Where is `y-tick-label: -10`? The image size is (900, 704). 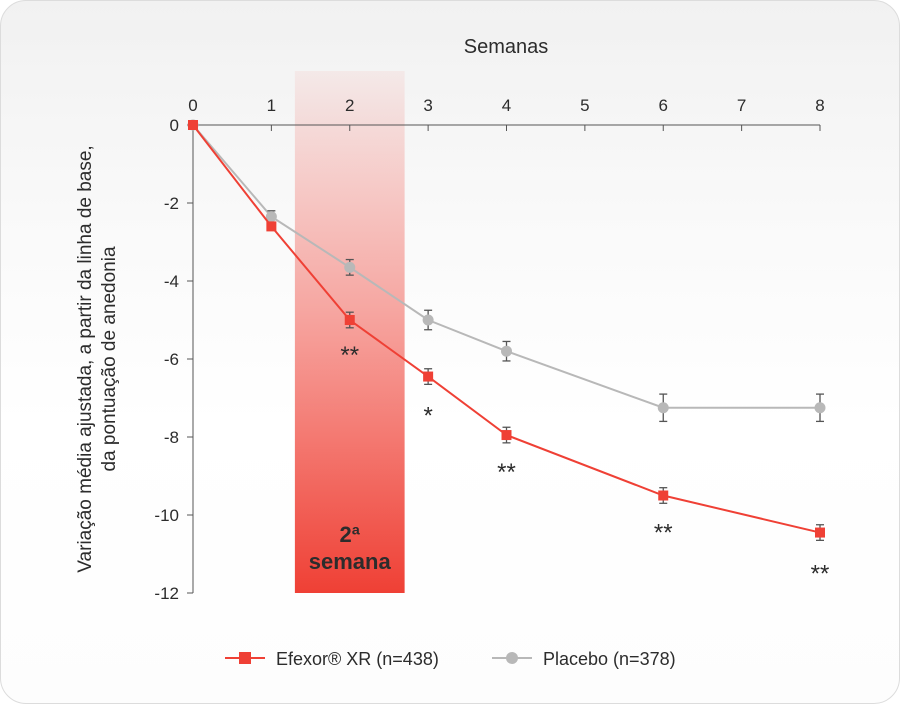 y-tick-label: -10 is located at coordinates (166, 515).